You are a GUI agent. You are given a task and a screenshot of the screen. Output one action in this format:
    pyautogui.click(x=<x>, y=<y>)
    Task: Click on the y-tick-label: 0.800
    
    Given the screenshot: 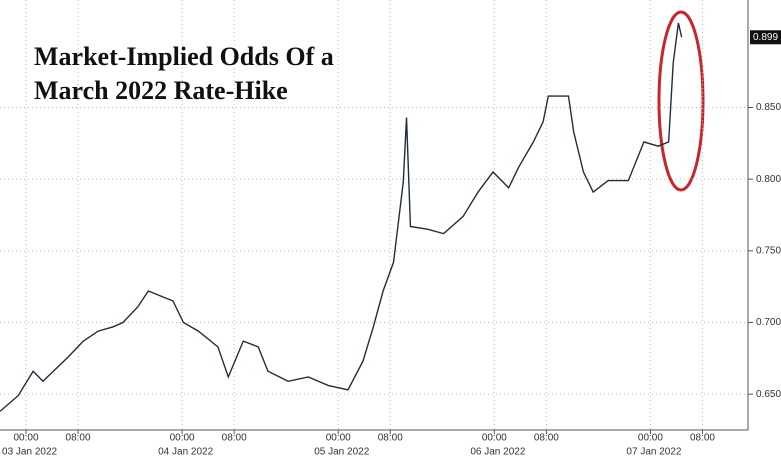 What is the action you would take?
    pyautogui.click(x=768, y=179)
    